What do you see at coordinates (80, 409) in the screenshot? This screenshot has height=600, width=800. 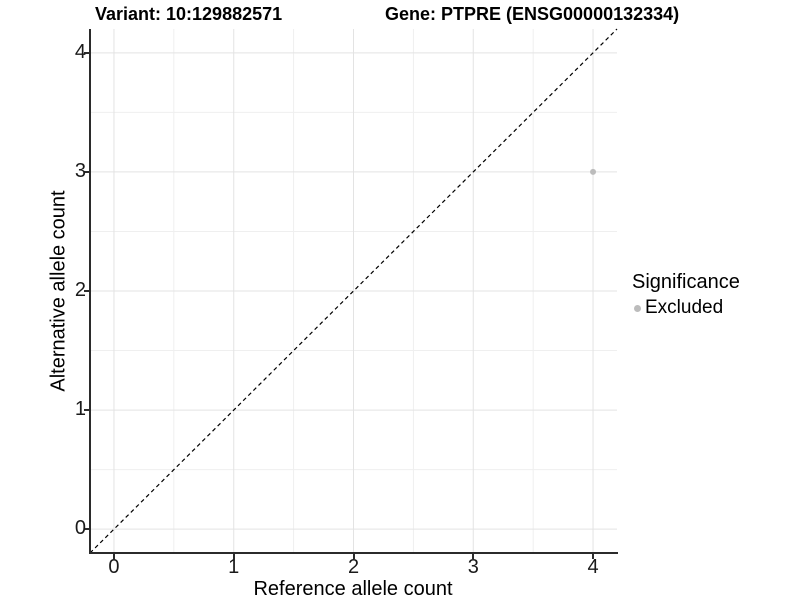 I see `y-tick-label: 1` at bounding box center [80, 409].